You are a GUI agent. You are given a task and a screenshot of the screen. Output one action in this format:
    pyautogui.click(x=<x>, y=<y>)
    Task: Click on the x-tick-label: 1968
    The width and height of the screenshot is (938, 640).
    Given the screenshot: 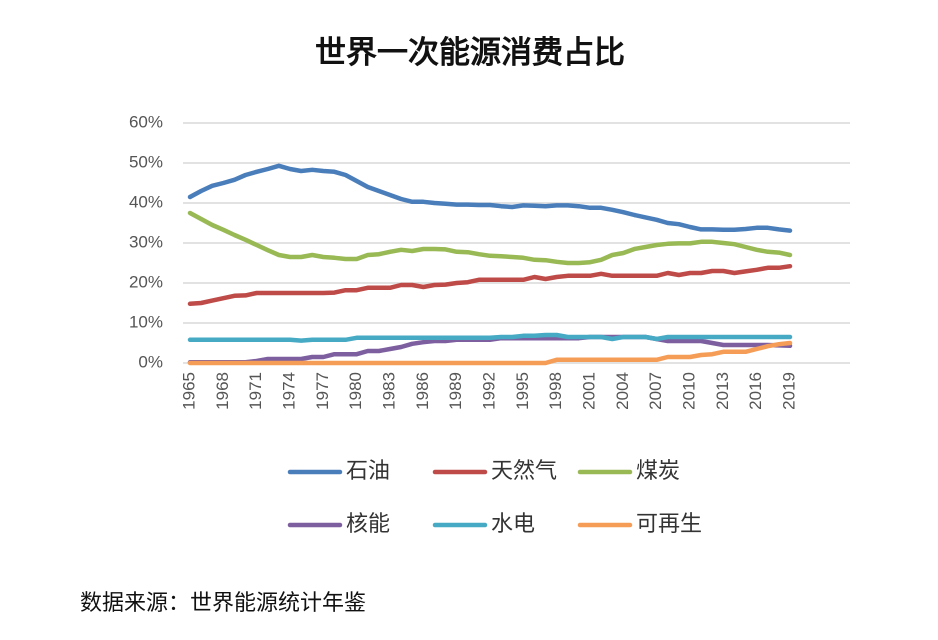 What is the action you would take?
    pyautogui.click(x=222, y=391)
    